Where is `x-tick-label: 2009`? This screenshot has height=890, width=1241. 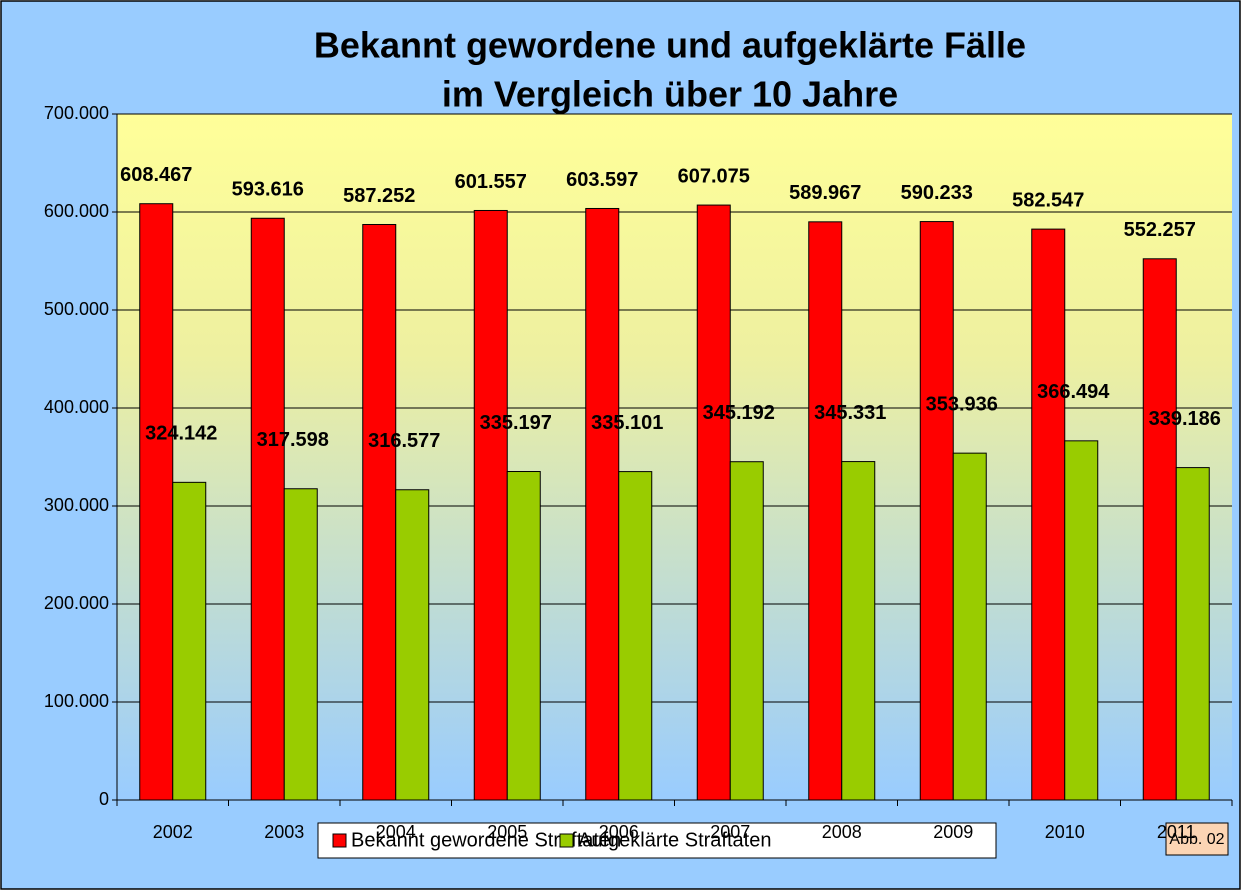 x-tick-label: 2009 is located at coordinates (953, 832).